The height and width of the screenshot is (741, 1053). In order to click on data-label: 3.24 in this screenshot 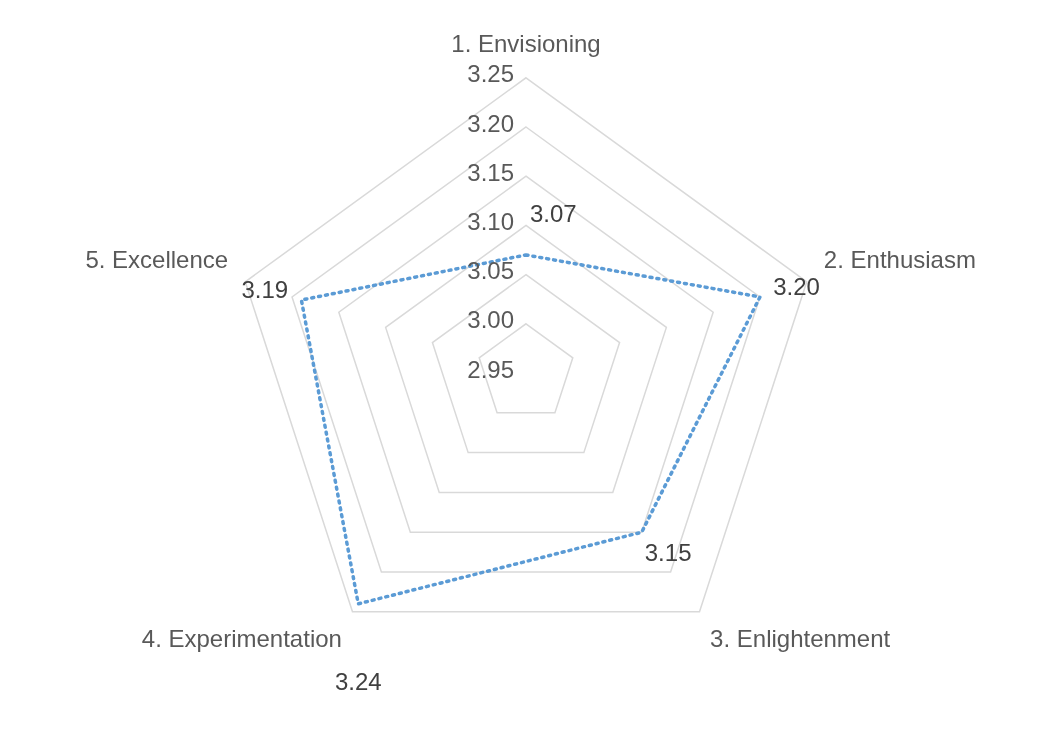, I will do `click(358, 682)`.